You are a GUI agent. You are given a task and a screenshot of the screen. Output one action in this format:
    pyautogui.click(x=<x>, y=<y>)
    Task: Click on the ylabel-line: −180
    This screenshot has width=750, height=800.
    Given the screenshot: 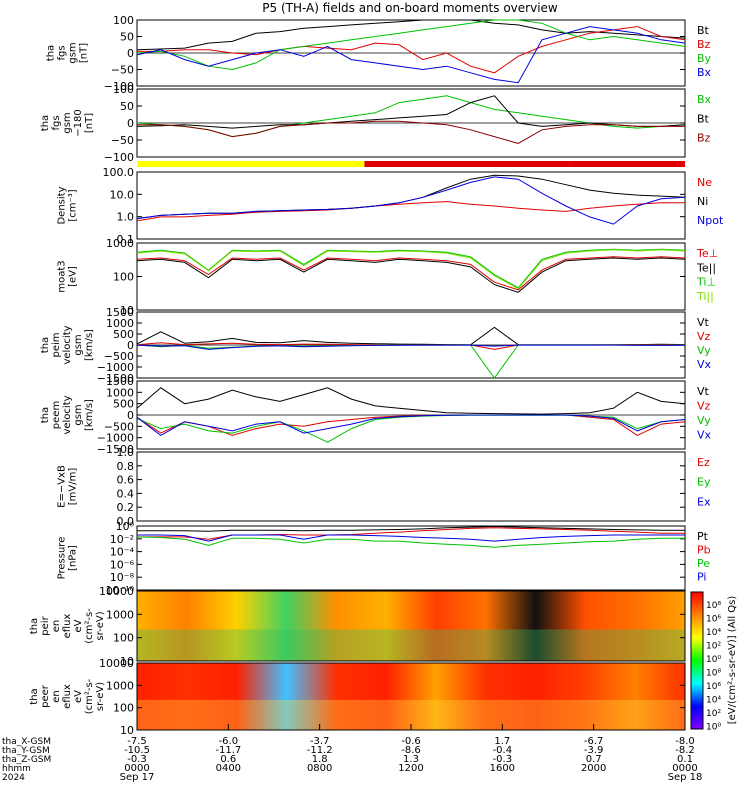 What is the action you would take?
    pyautogui.click(x=78, y=122)
    